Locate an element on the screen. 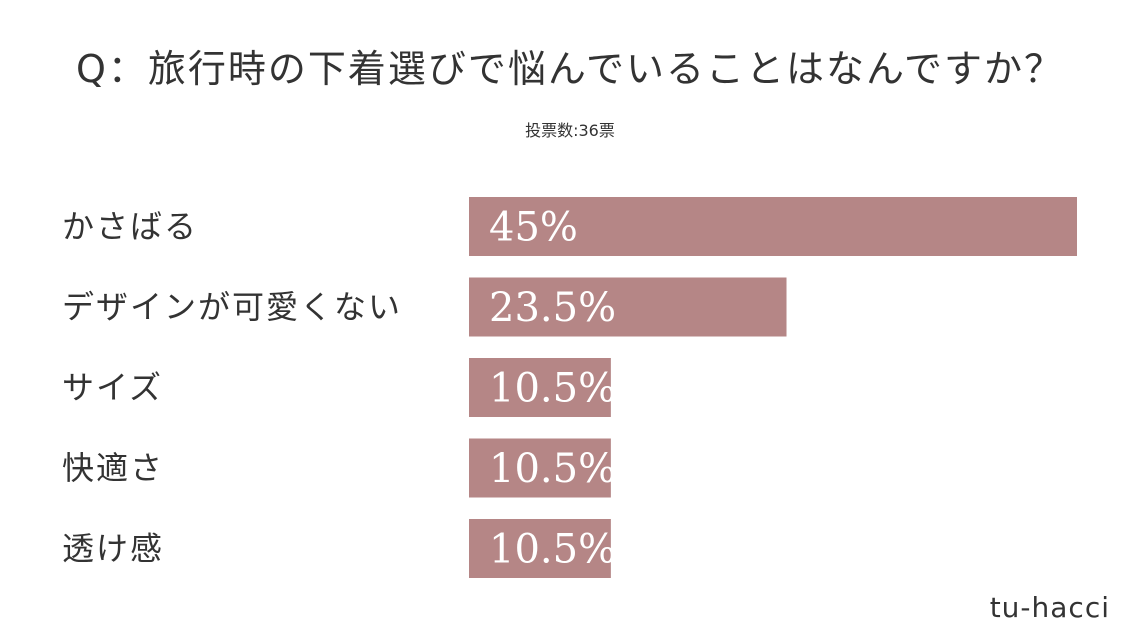  value-label: 23.5% is located at coordinates (552, 308).